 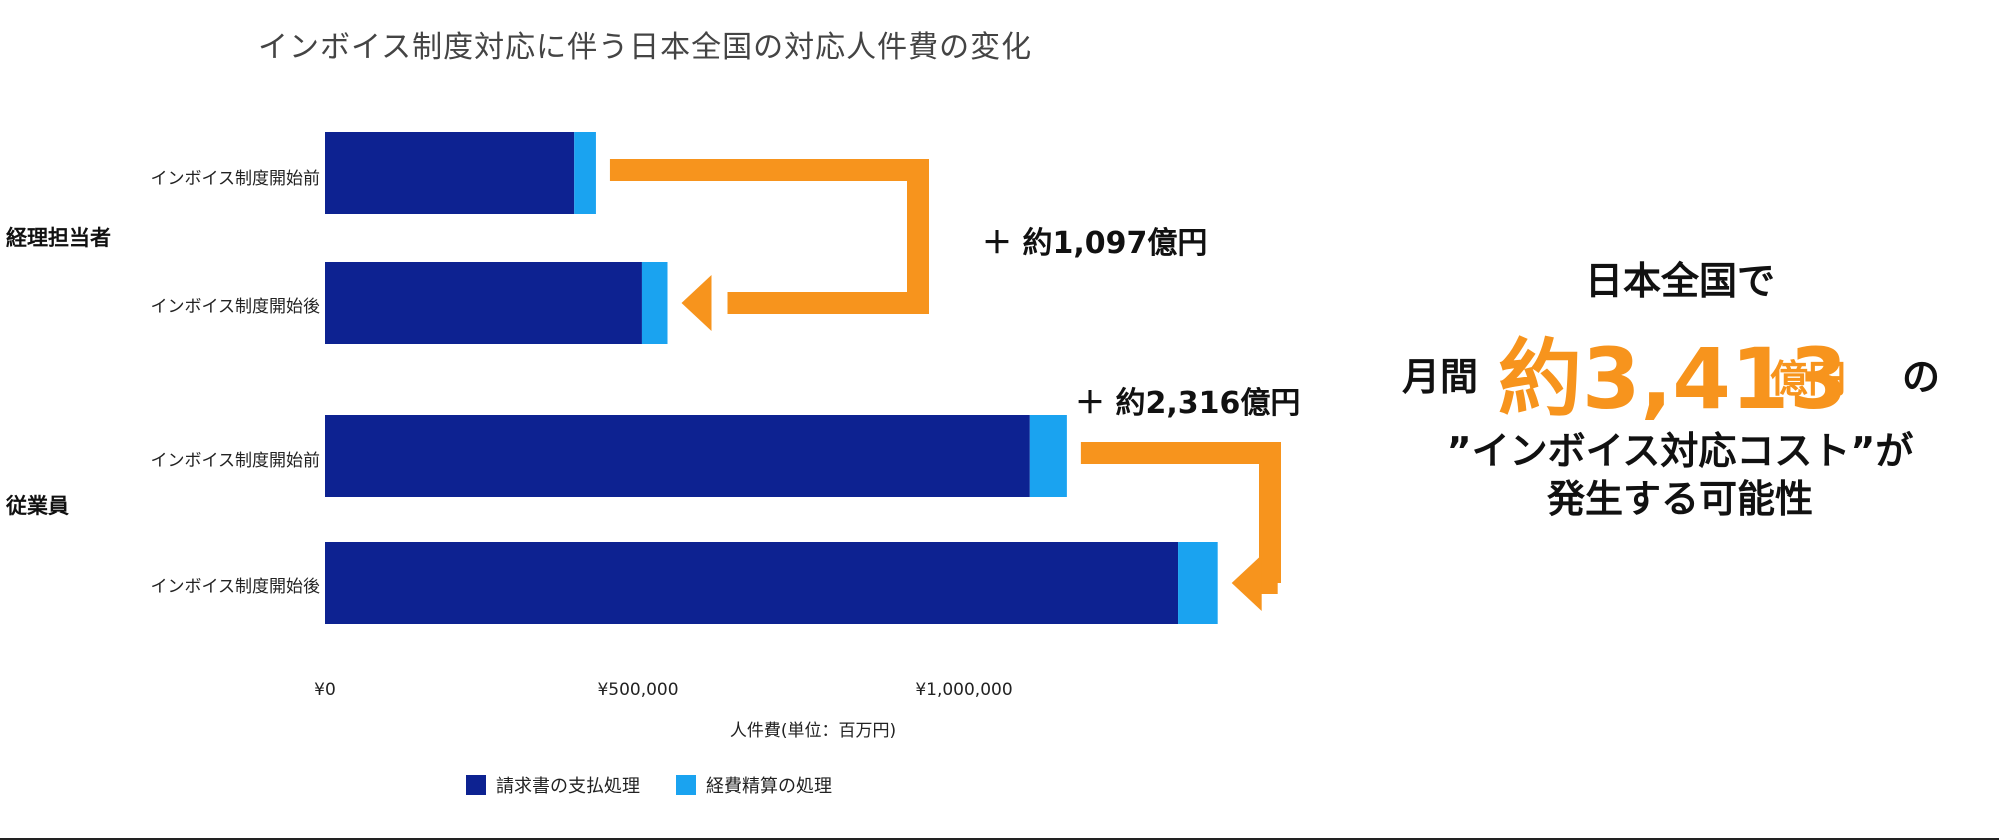 What do you see at coordinates (1095, 243) in the screenshot?
I see `delta-annotation-accounting: ＋ 約1,097億円` at bounding box center [1095, 243].